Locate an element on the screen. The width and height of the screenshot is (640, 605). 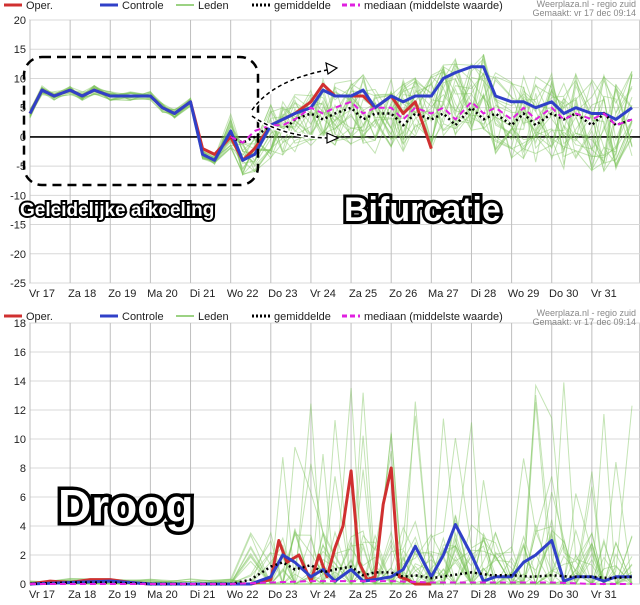
dry-label: Droog is located at coordinates (125, 506).